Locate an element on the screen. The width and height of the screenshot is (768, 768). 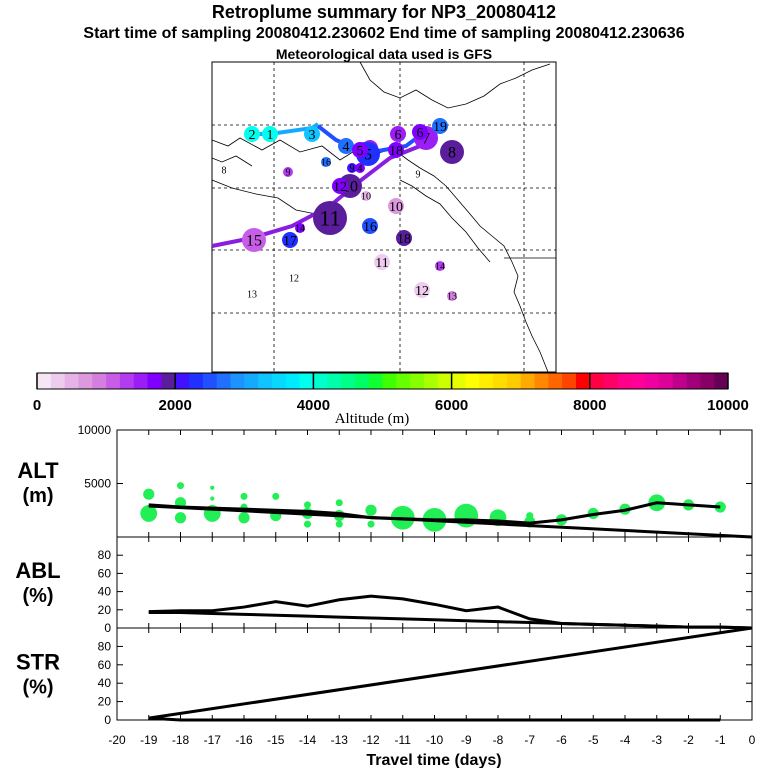
map-marker: 5 is located at coordinates (360, 150).